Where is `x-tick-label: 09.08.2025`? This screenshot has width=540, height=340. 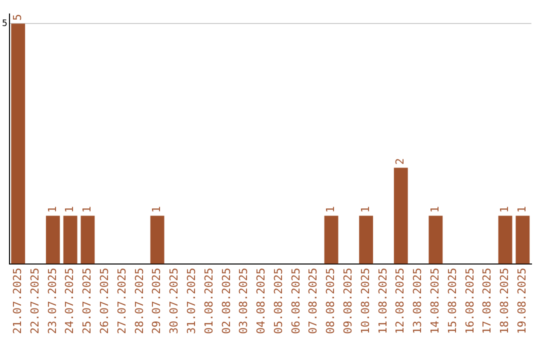
x-tick-label: 09.08.2025 is located at coordinates (348, 301).